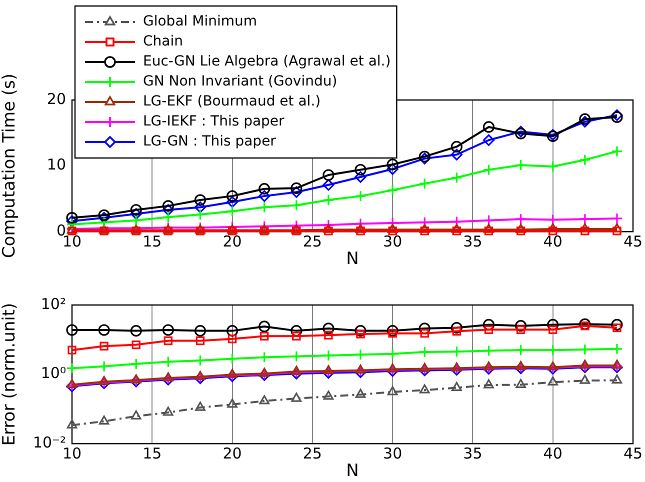 Image resolution: width=645 pixels, height=482 pixels. Describe the element at coordinates (214, 122) in the screenshot. I see `legend-label: LG-IEKF : This paper` at that location.